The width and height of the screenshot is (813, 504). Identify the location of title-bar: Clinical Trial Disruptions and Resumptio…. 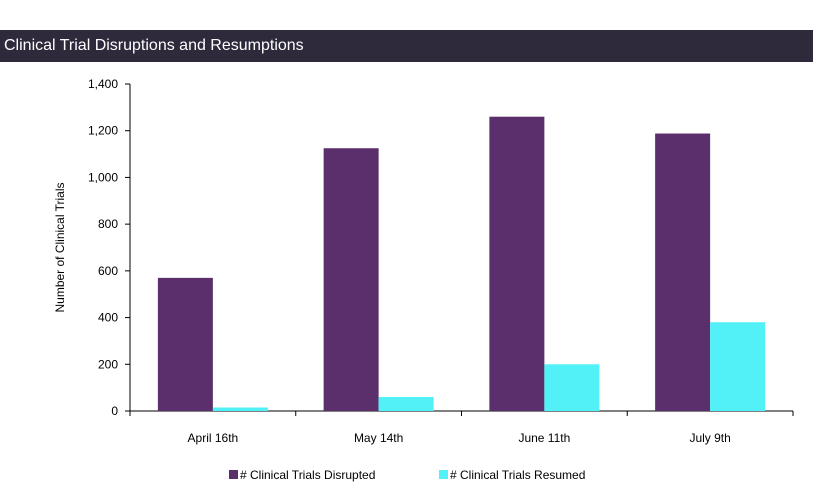
(406, 46).